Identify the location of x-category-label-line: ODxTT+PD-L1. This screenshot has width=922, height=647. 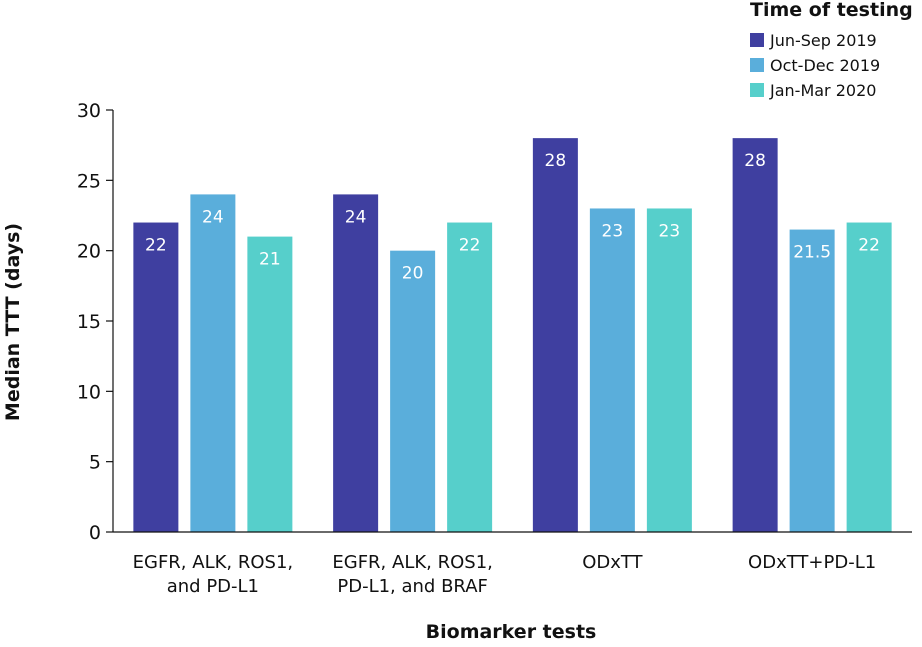
(812, 562).